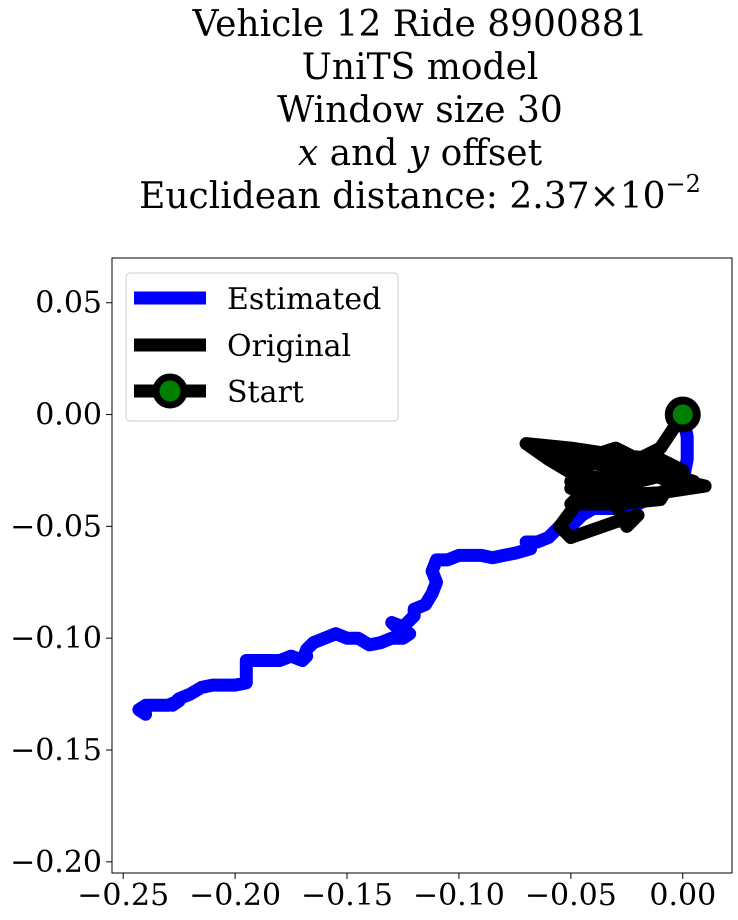  I want to click on x-tick-label: −0.20, so click(235, 895).